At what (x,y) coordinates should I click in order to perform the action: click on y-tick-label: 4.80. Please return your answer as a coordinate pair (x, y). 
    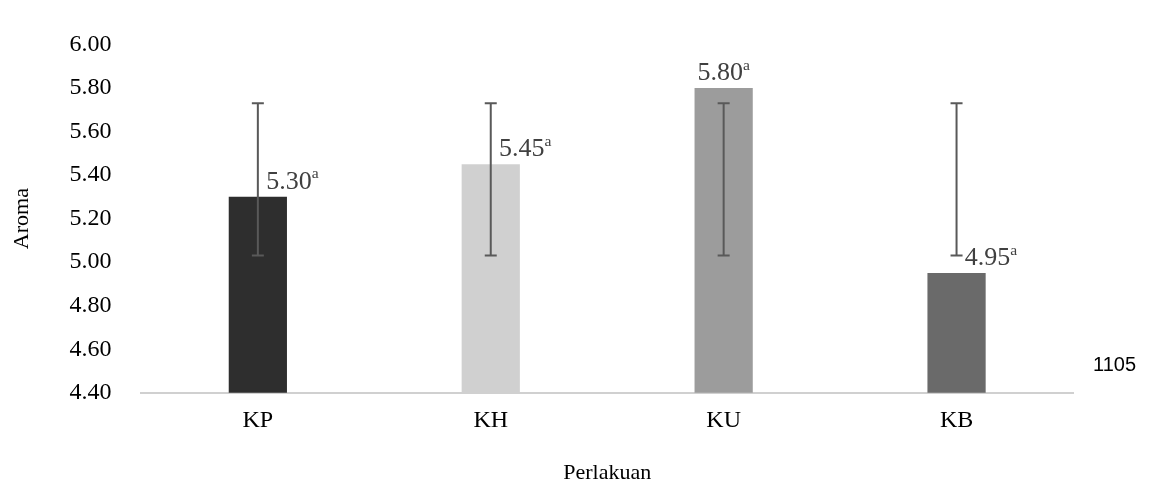
    Looking at the image, I should click on (90, 304).